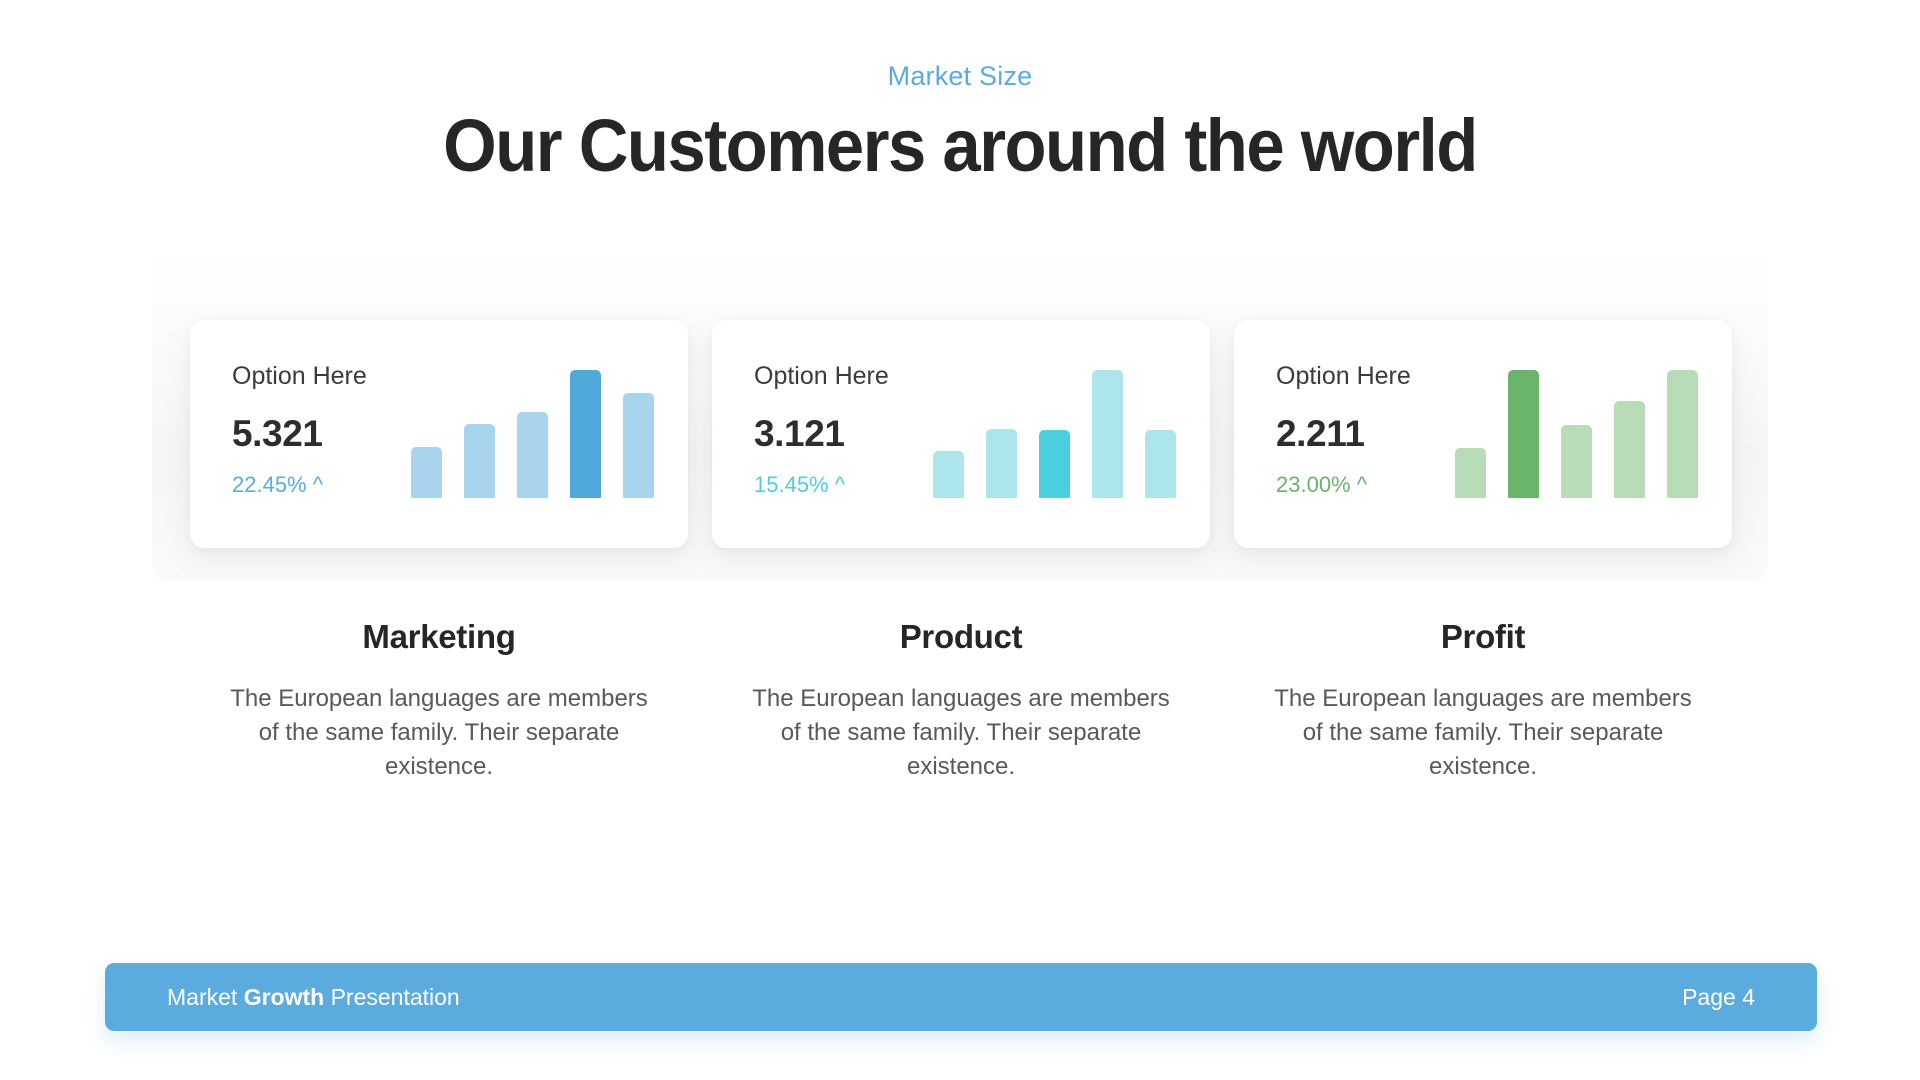 This screenshot has height=1080, width=1920. I want to click on page-title: Our Customers around the world, so click(960, 145).